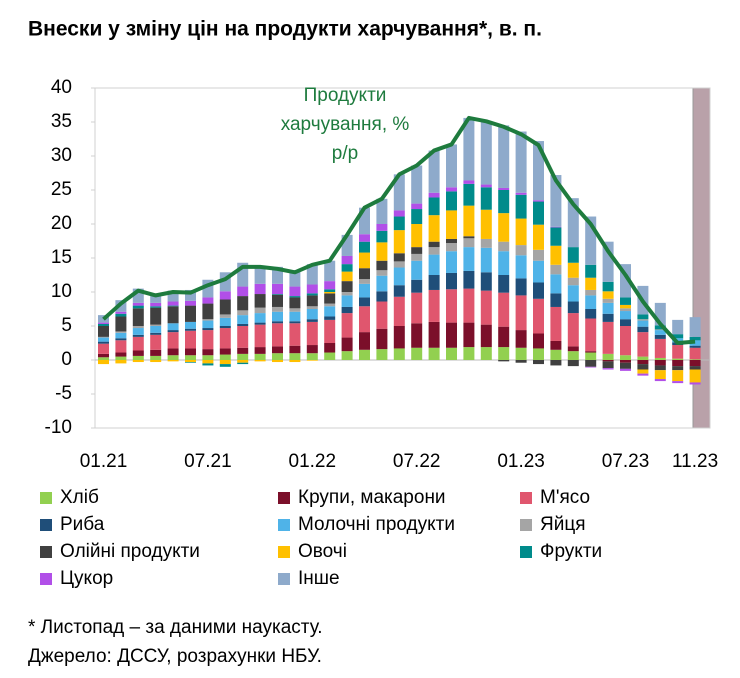 The image size is (740, 678). What do you see at coordinates (376, 524) in the screenshot?
I see `legend-label: Молочні продукти` at bounding box center [376, 524].